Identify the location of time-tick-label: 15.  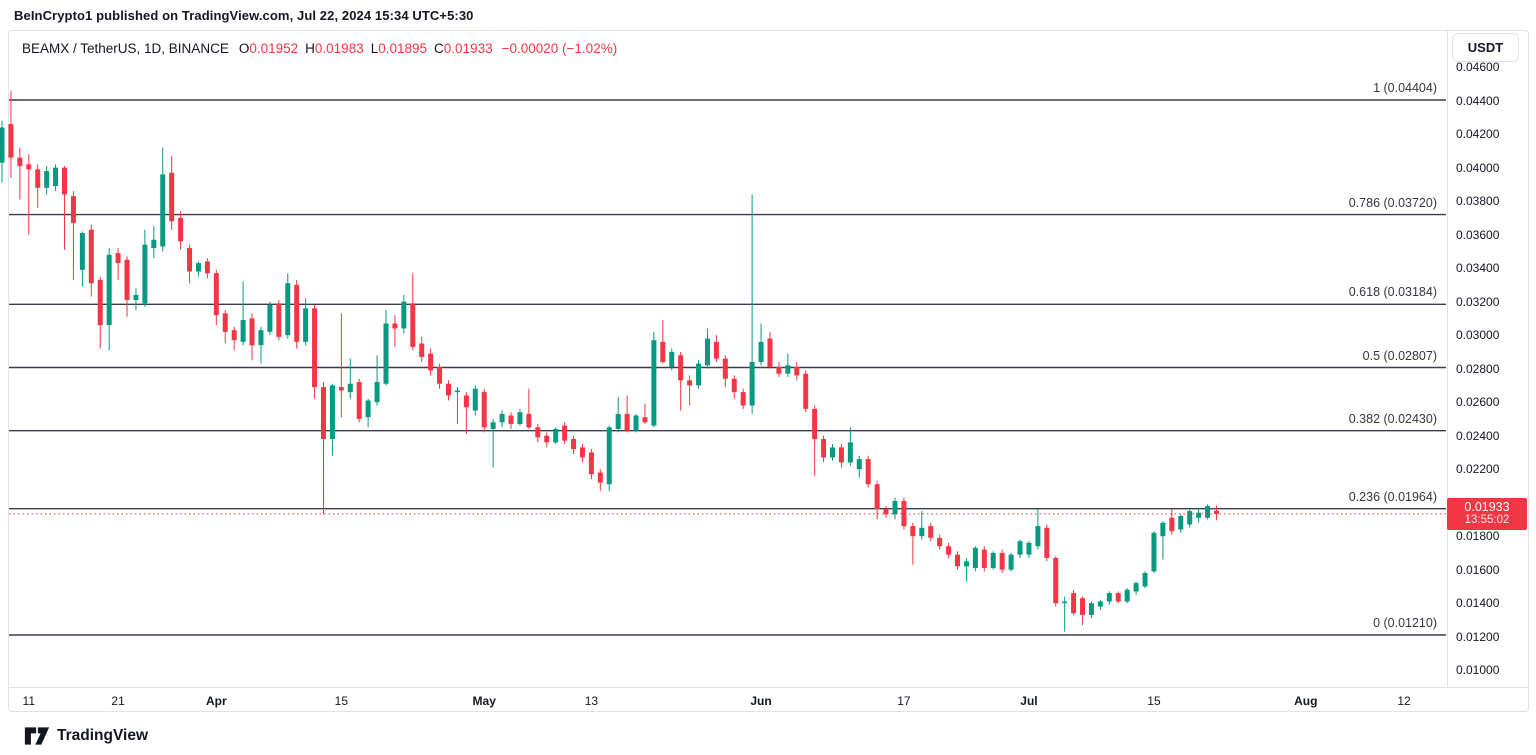
(341, 701).